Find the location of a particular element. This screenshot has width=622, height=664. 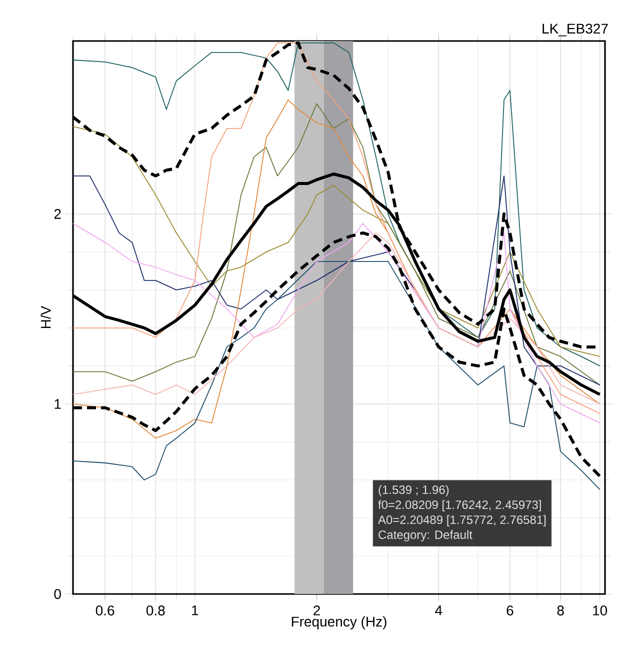

annotation: f0=2.08209 [1.76242, 2.45973] is located at coordinates (459, 506).